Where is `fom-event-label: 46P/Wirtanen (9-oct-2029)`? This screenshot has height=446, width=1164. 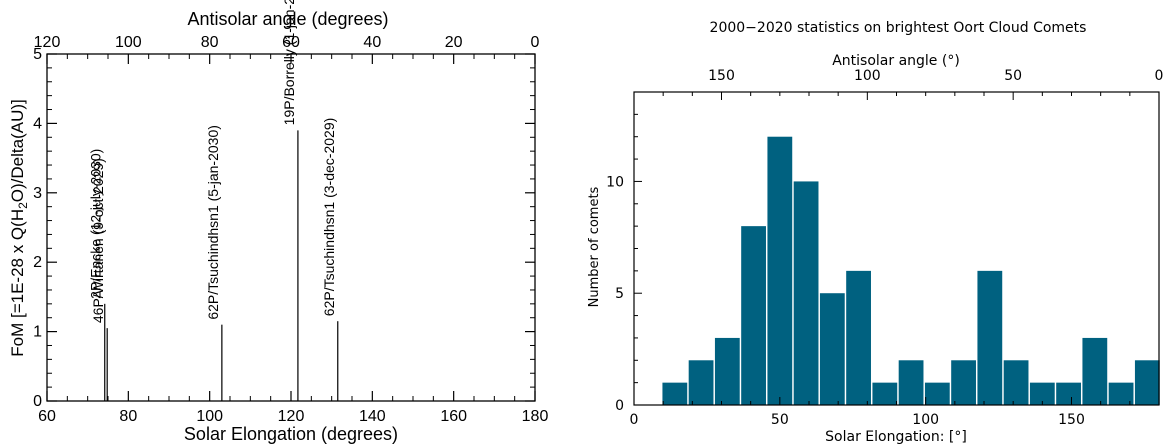
fom-event-label: 46P/Wirtanen (9-oct-2029) is located at coordinates (98, 240).